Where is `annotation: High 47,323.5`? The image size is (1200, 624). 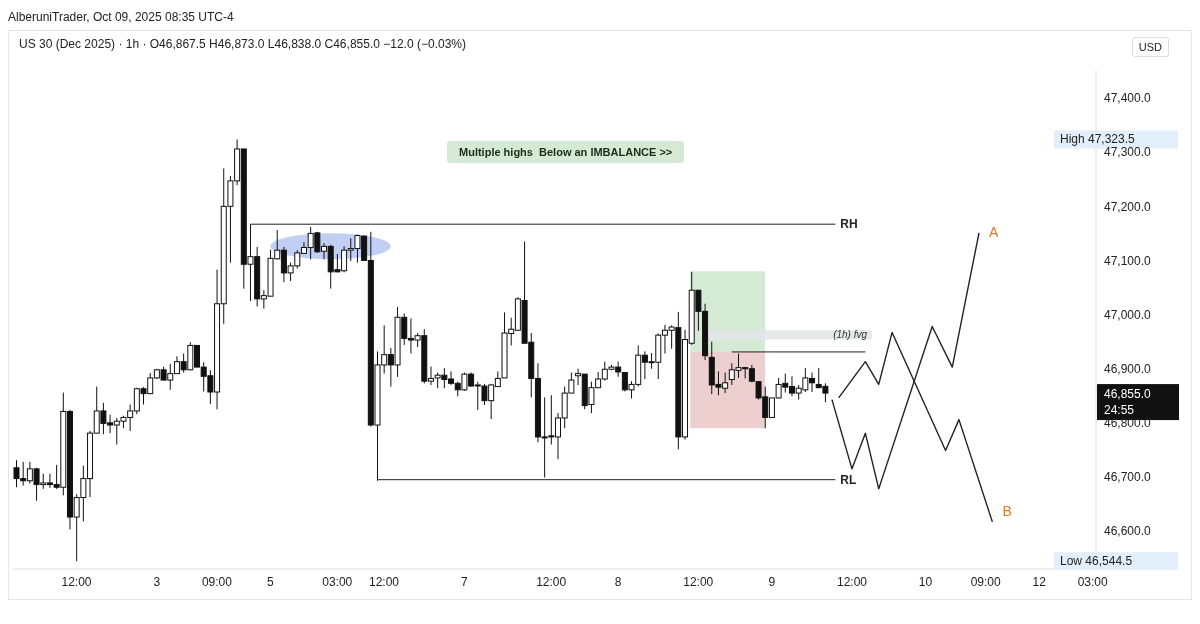 annotation: High 47,323.5 is located at coordinates (1098, 139).